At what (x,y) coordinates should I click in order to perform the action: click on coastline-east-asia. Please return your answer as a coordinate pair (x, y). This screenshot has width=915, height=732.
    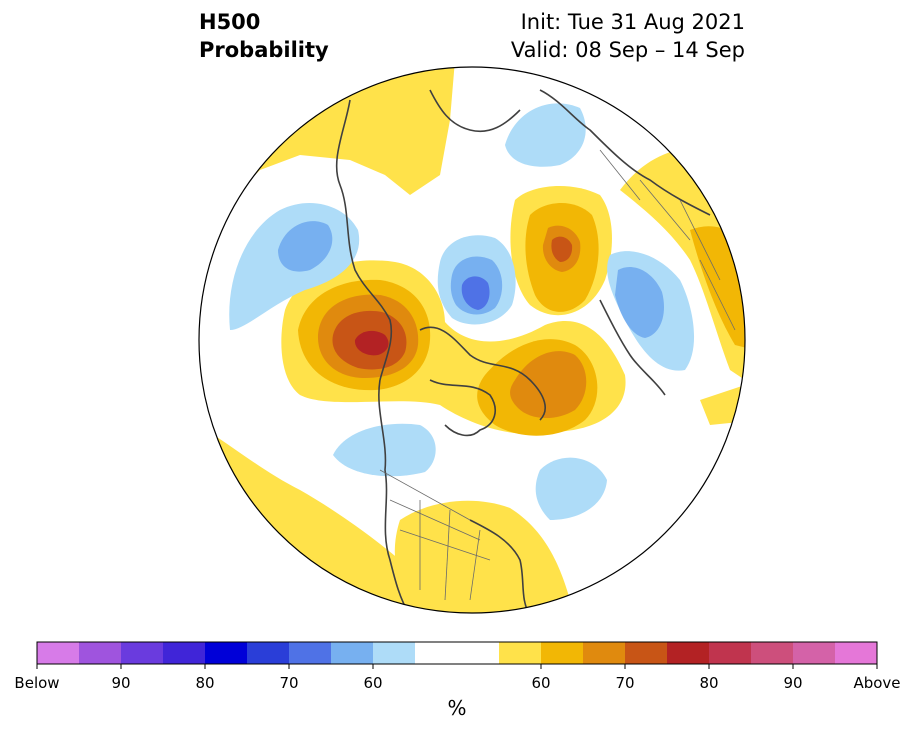
    Looking at the image, I should click on (632, 347).